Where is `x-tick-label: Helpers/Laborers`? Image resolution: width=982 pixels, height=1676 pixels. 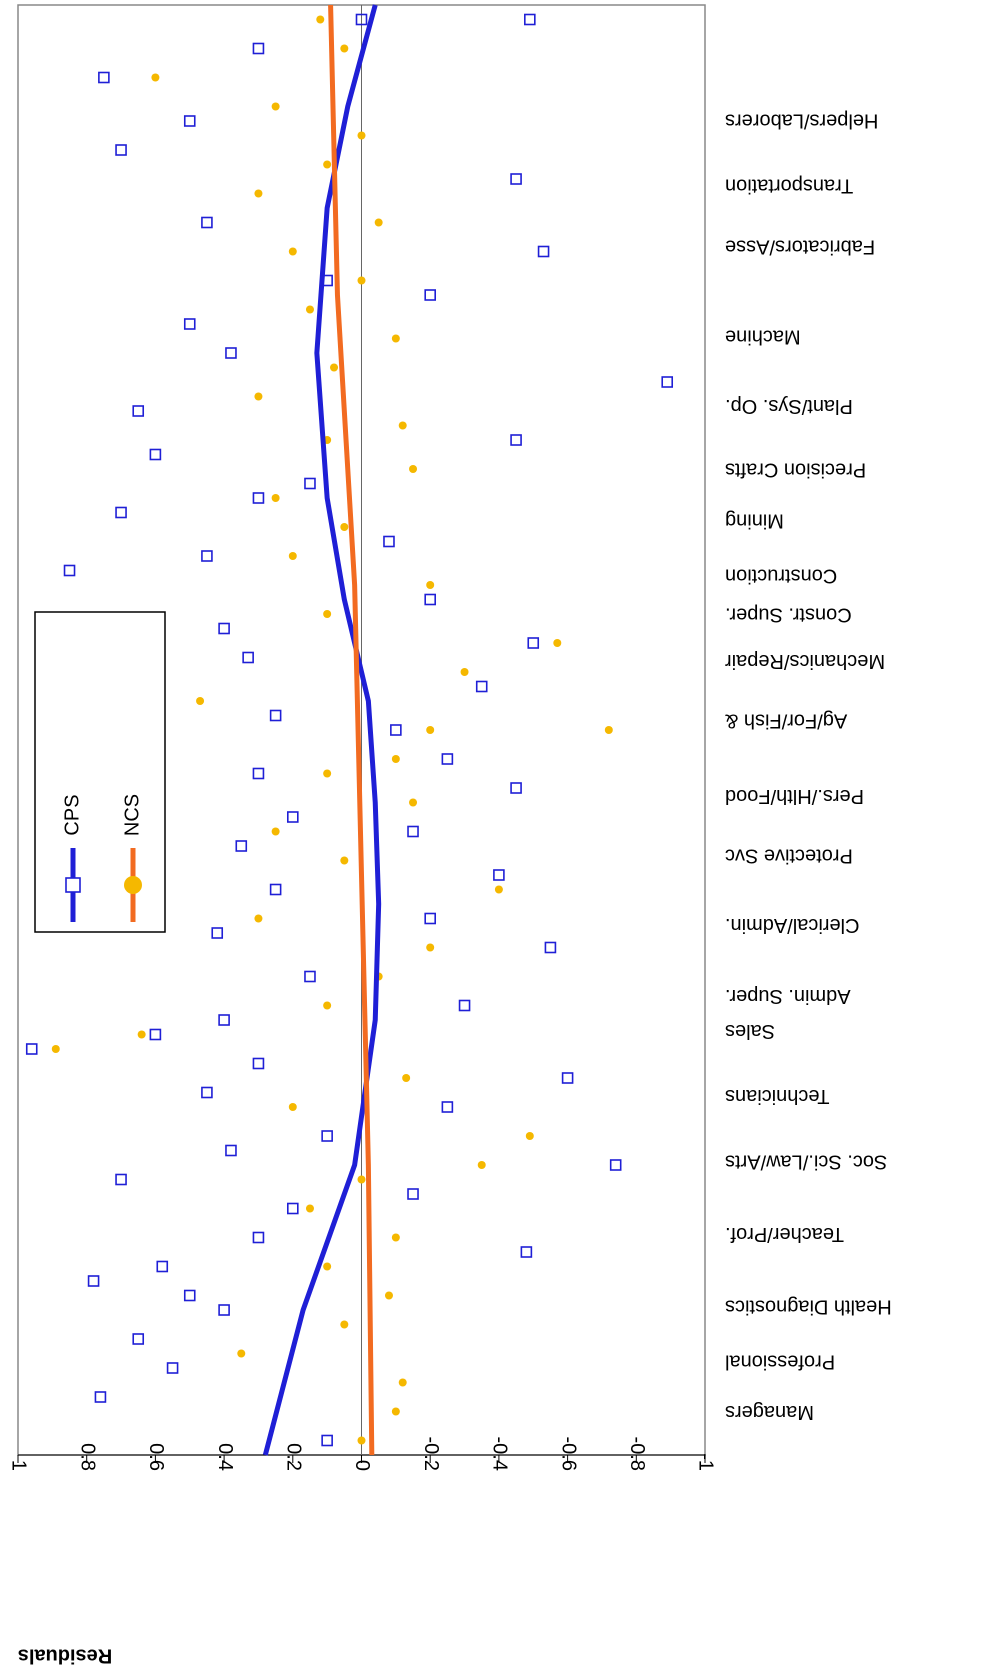
x-tick-label: Helpers/Laborers is located at coordinates (801, 120).